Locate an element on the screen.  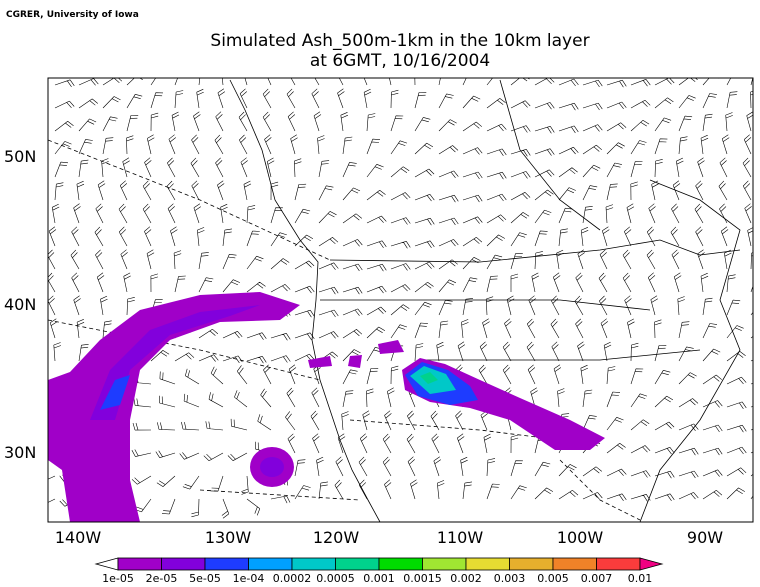
colorbar-label: 0.0015 is located at coordinates (422, 578).